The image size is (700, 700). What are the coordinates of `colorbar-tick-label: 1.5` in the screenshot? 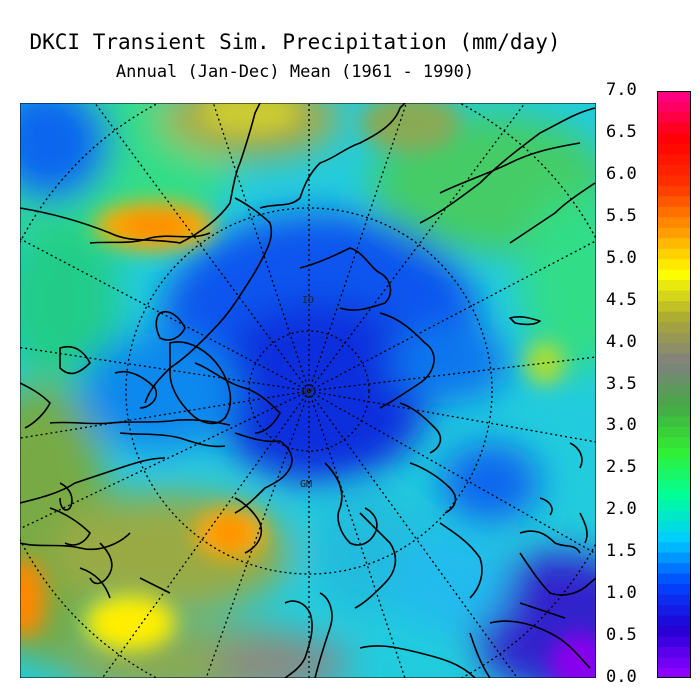 It's located at (621, 551).